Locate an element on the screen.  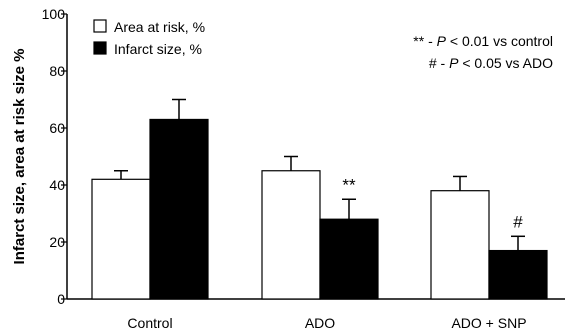
y-axis-label: Infarct size, area at risk size % is located at coordinates (19, 157).